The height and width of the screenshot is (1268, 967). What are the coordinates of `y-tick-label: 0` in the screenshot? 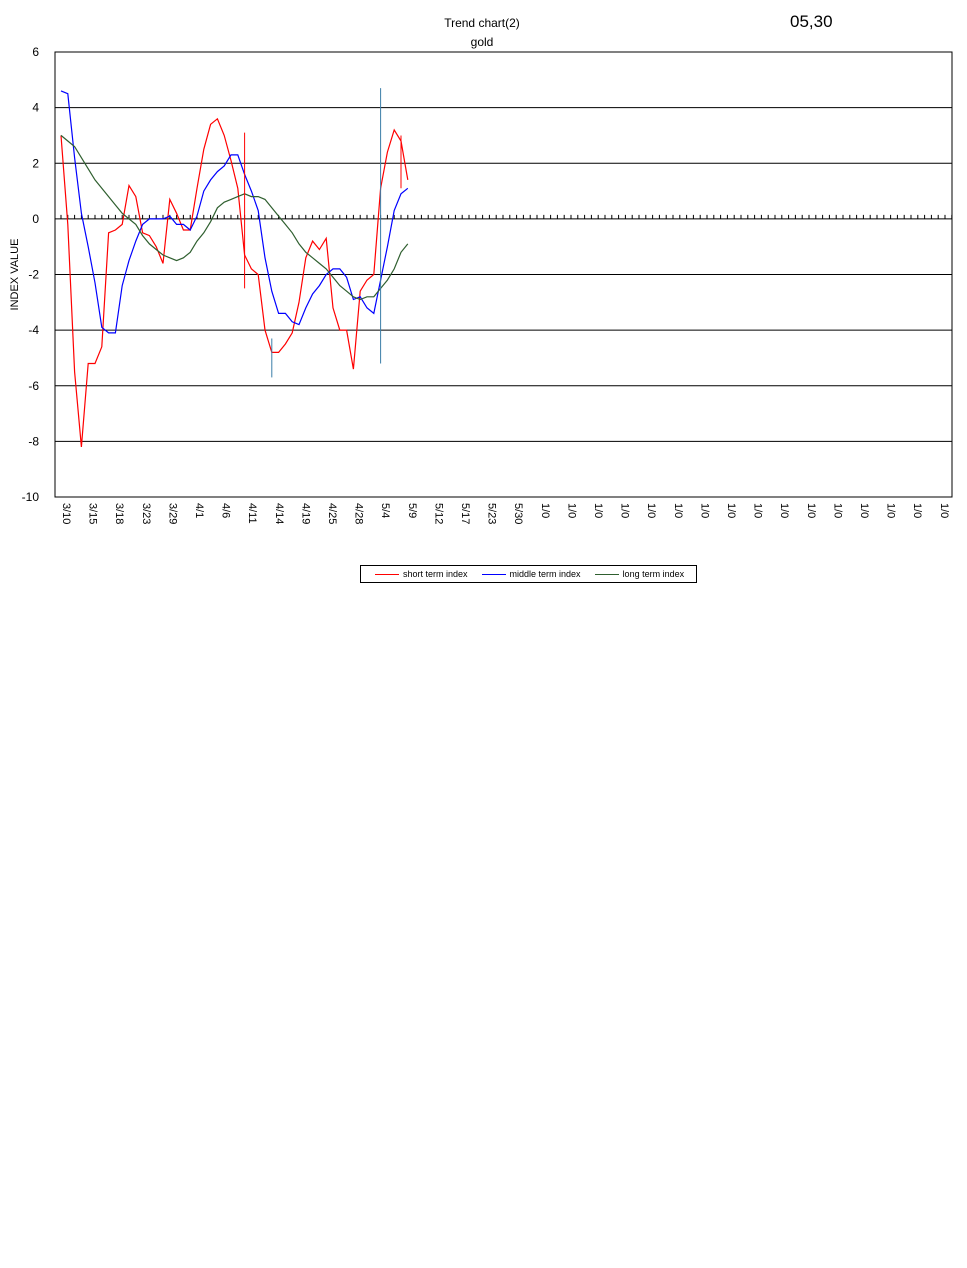 It's located at (35, 219).